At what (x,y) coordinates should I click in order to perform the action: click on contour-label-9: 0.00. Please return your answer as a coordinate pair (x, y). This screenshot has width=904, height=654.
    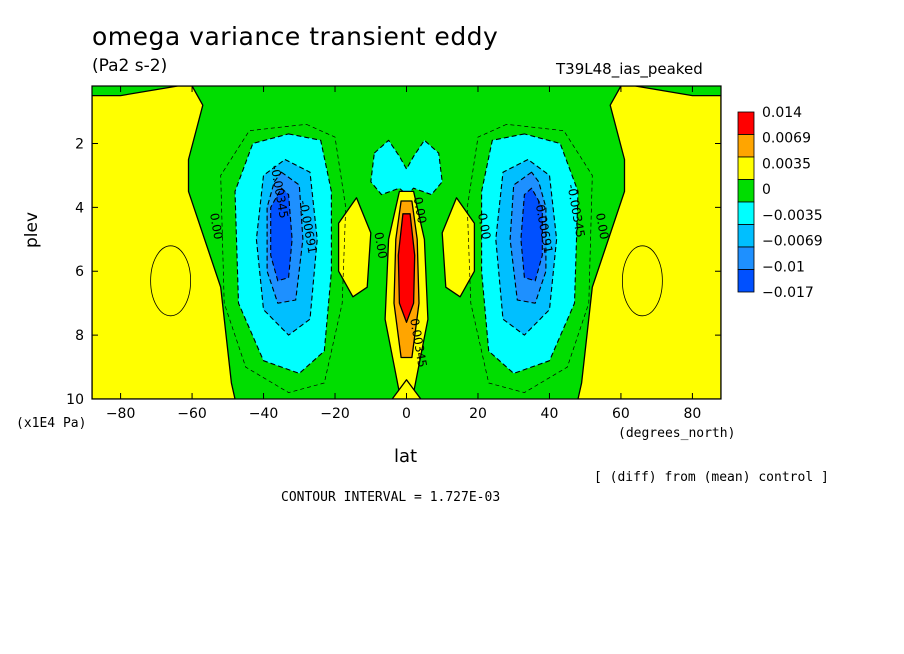
    Looking at the image, I should click on (602, 226).